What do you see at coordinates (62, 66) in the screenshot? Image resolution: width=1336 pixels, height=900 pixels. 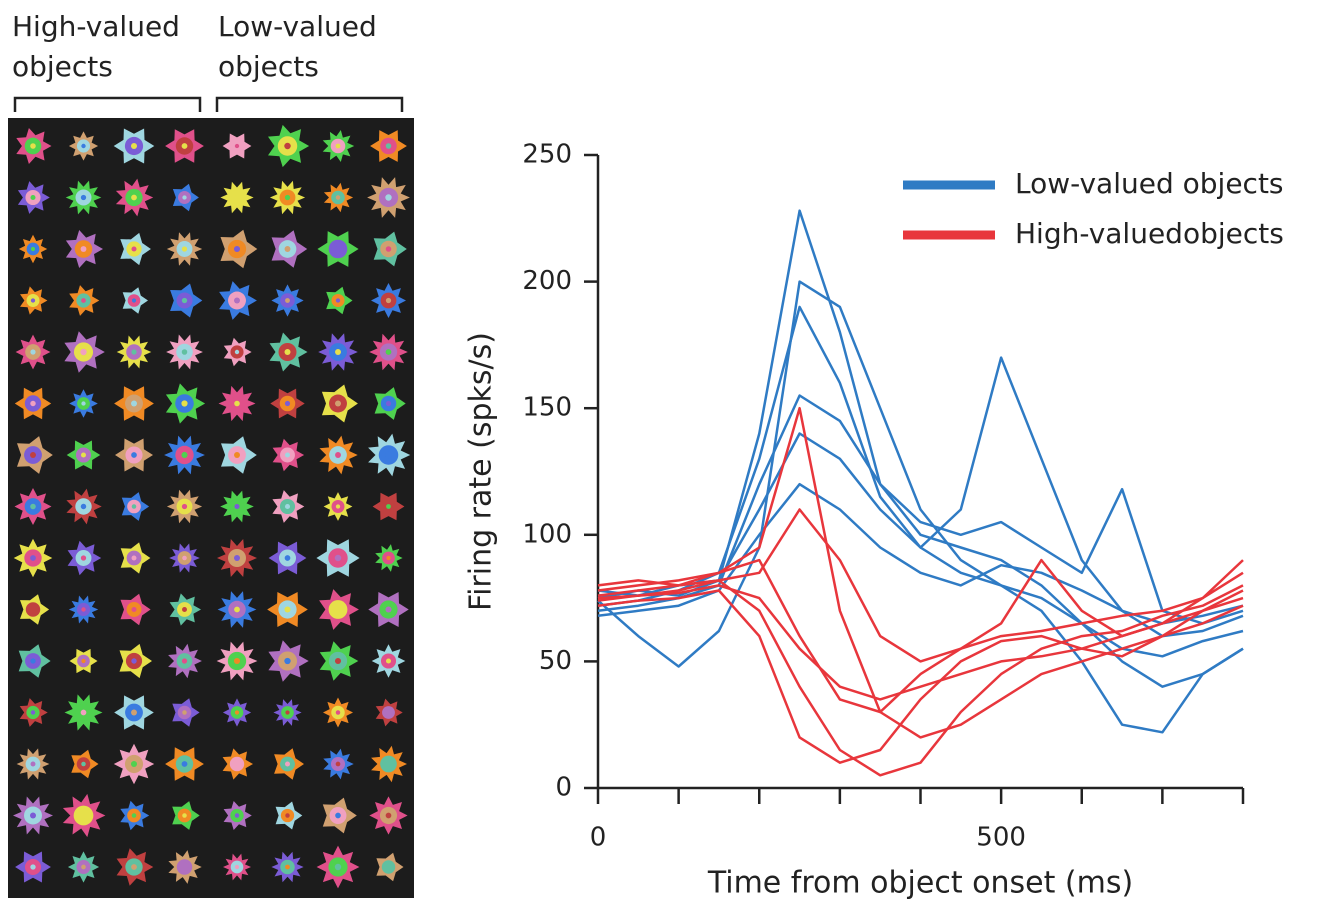 I see `high-label: objects` at bounding box center [62, 66].